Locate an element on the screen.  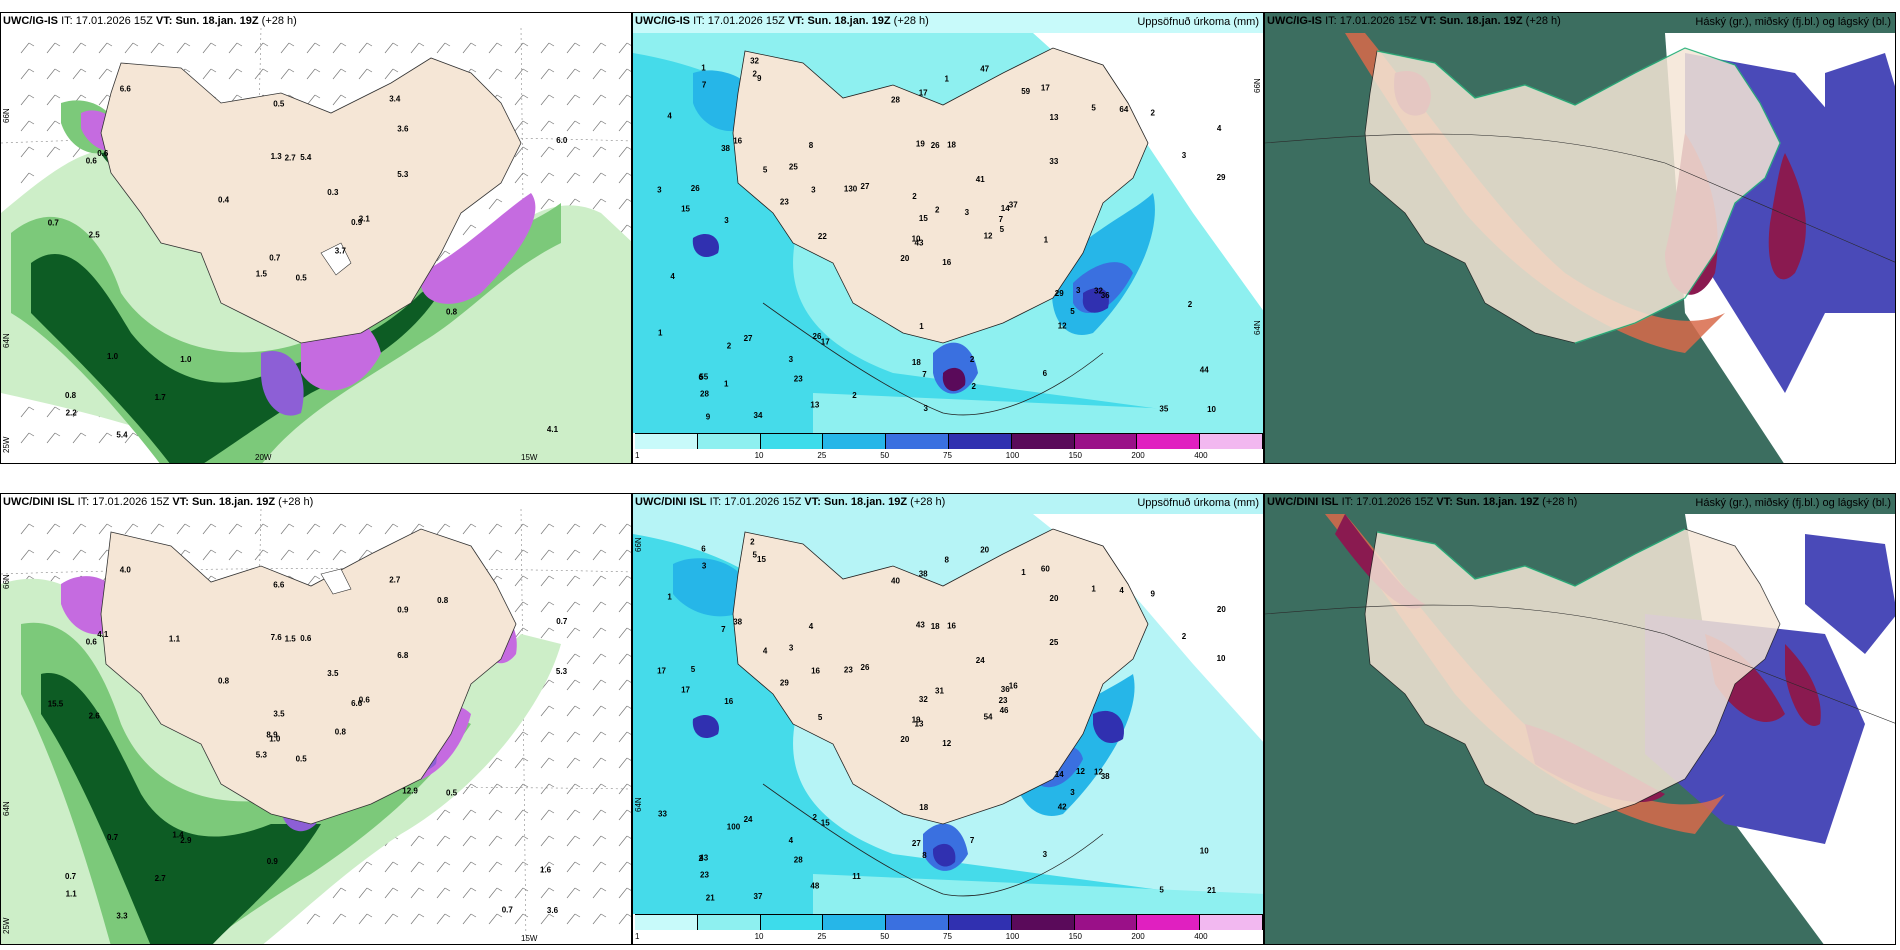
map-value-label: 27 is located at coordinates (748, 338).